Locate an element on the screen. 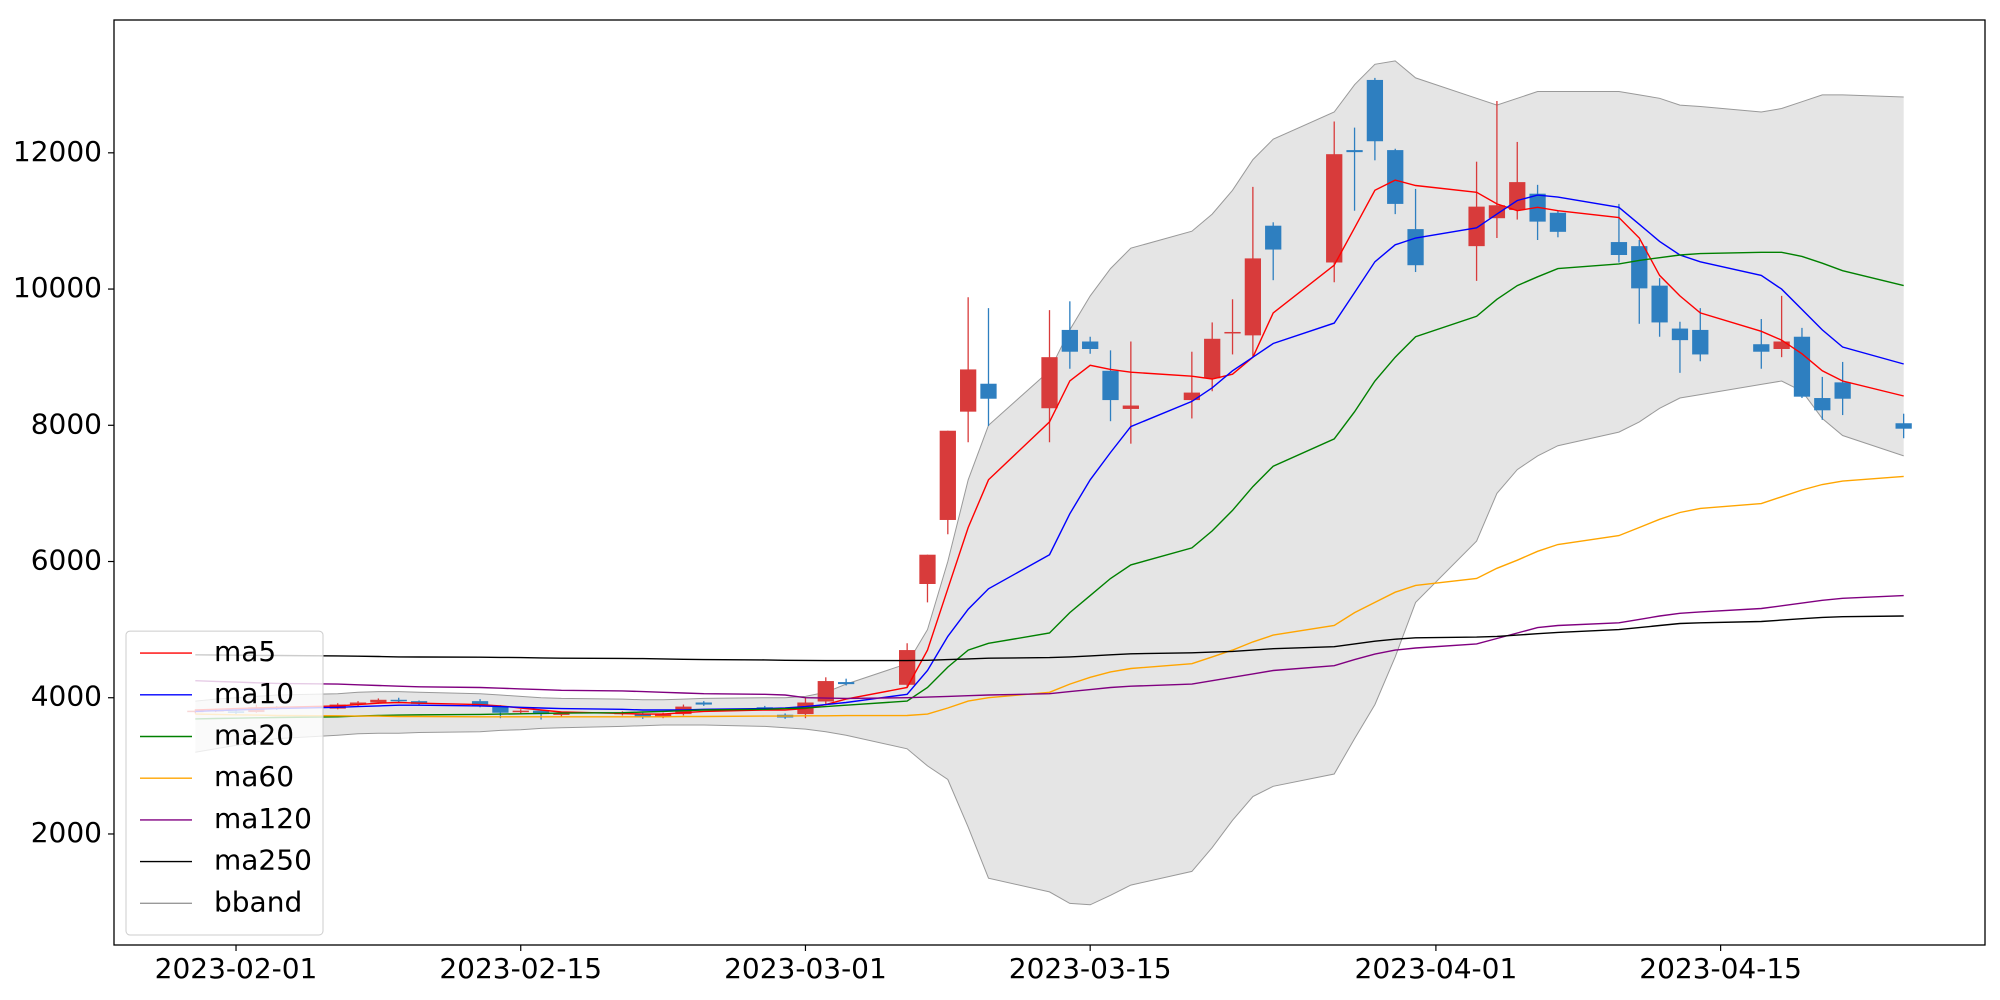 The height and width of the screenshot is (1000, 2000). y-tick-label: 8000 is located at coordinates (66, 423).